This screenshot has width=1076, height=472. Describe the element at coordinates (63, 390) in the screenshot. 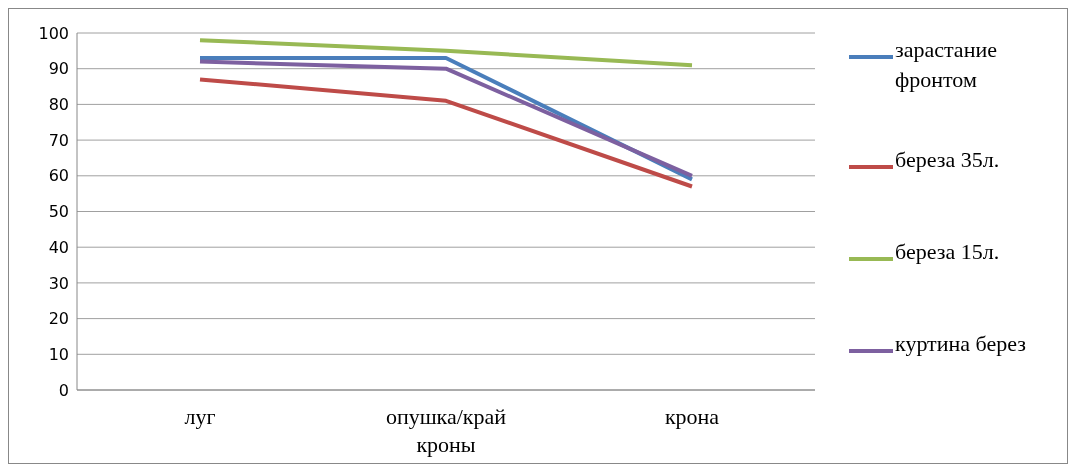

I see `y-tick-label: 0` at that location.